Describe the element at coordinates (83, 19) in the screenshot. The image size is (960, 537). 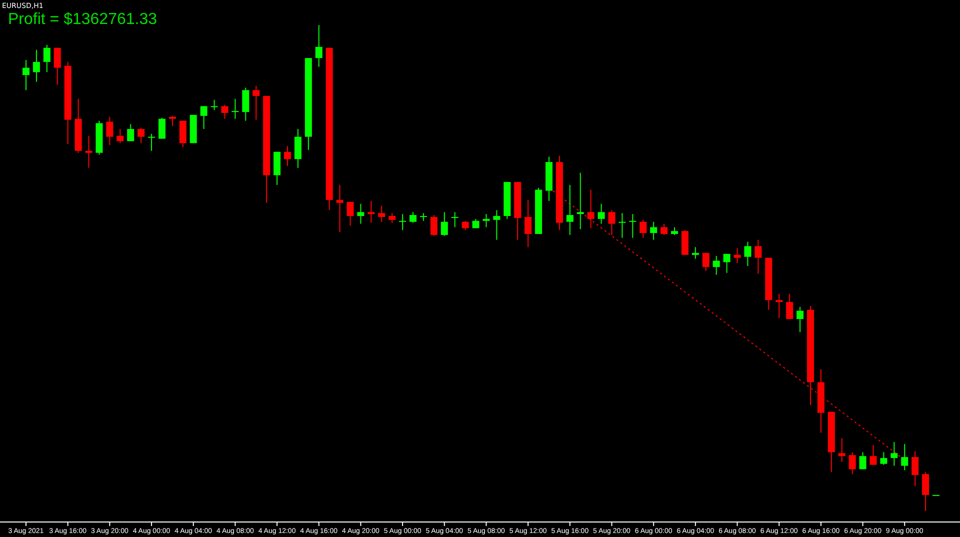
I see `annotation: Profit = $1362761.33` at that location.